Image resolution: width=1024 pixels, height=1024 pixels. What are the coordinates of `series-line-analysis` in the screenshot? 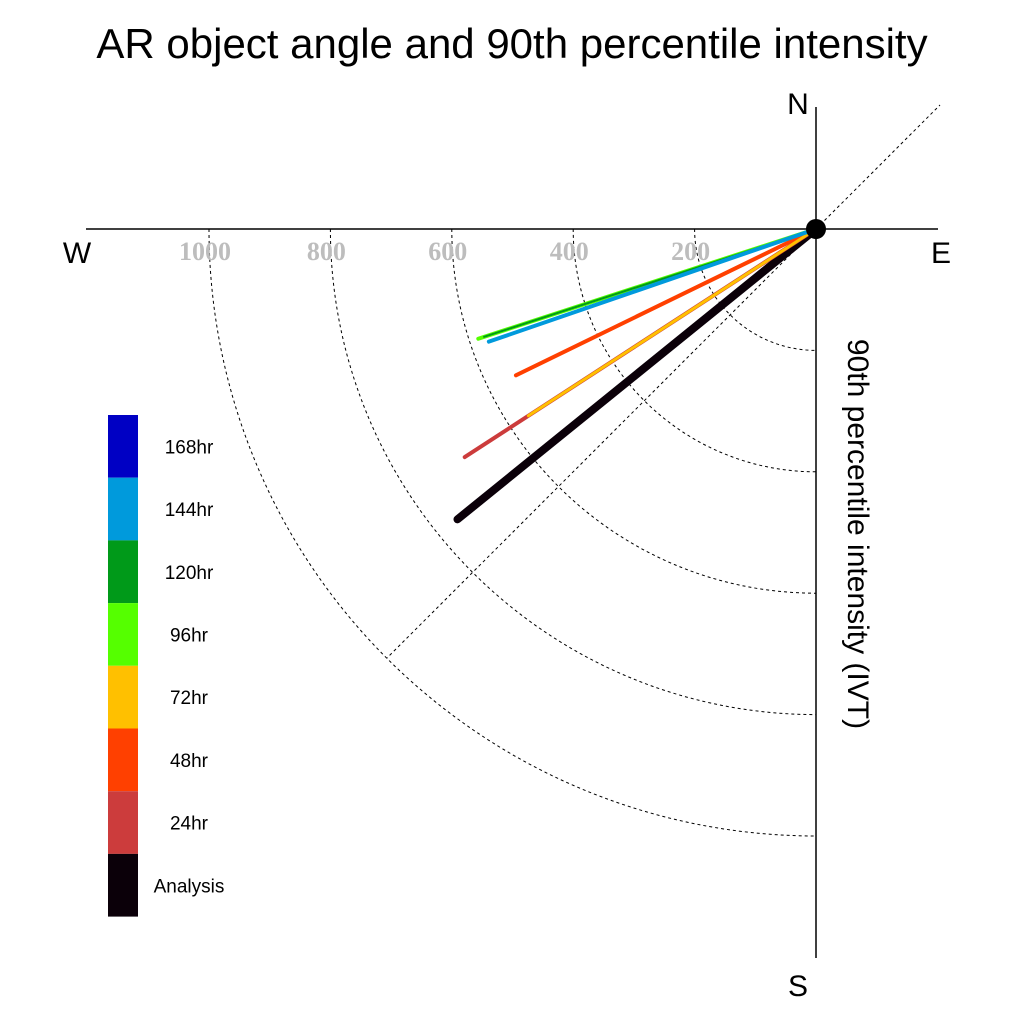 It's located at (636, 374).